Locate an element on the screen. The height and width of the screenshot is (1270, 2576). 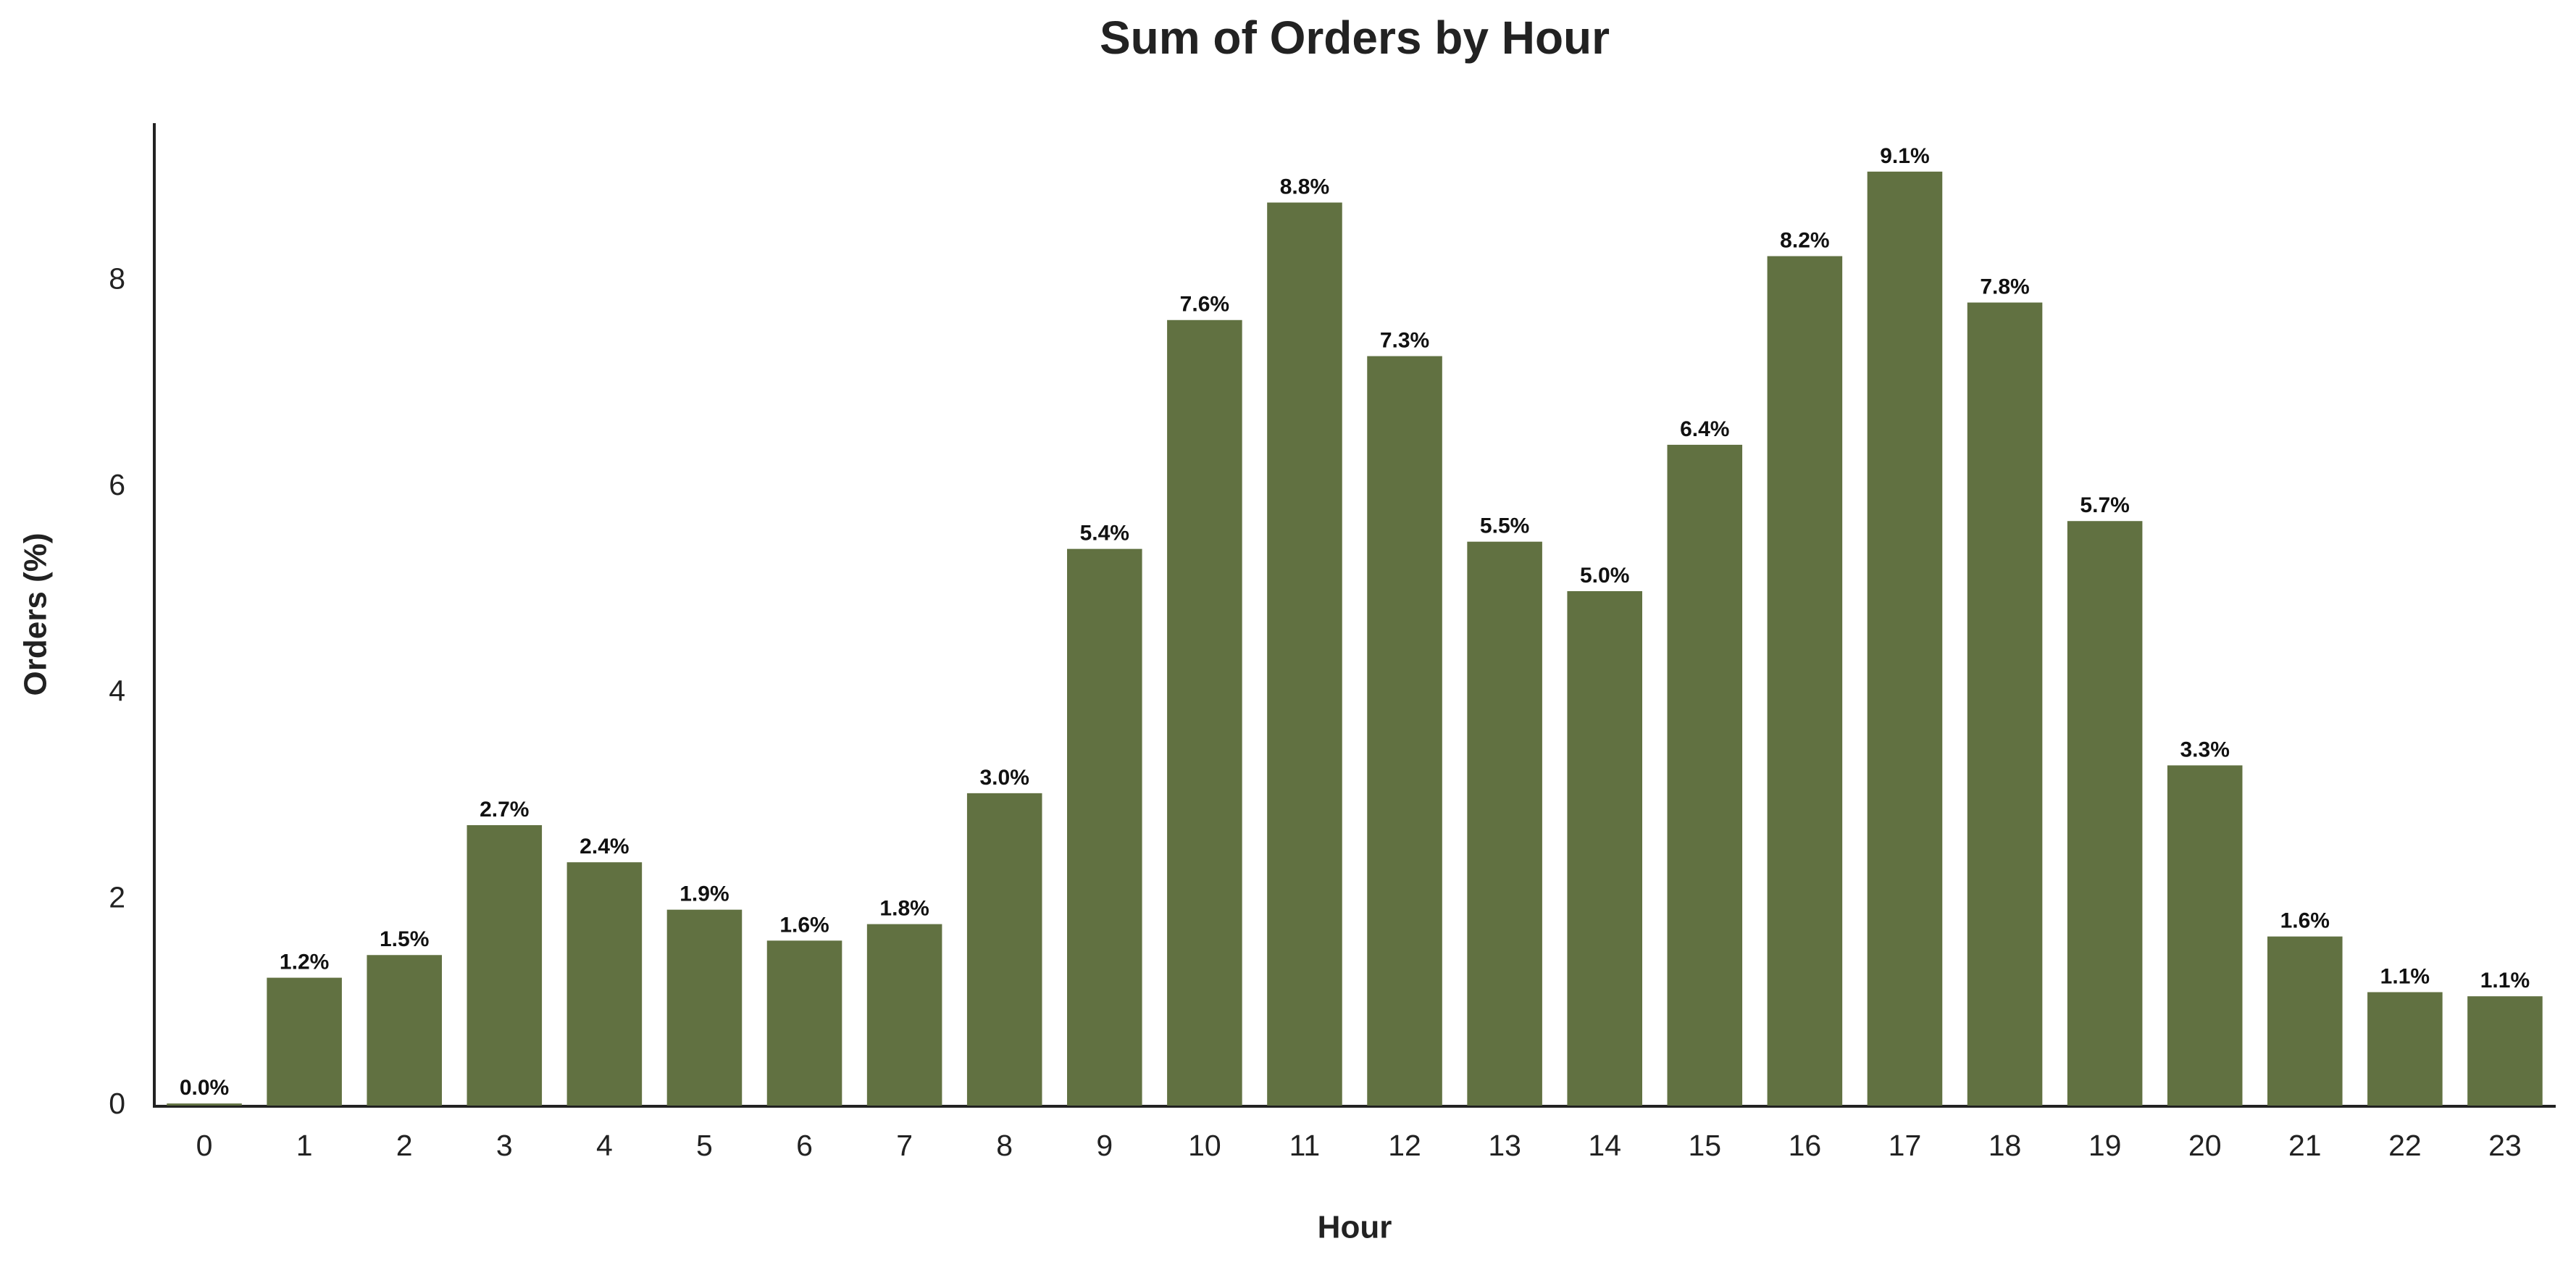
value-label: 7.3% is located at coordinates (1404, 340).